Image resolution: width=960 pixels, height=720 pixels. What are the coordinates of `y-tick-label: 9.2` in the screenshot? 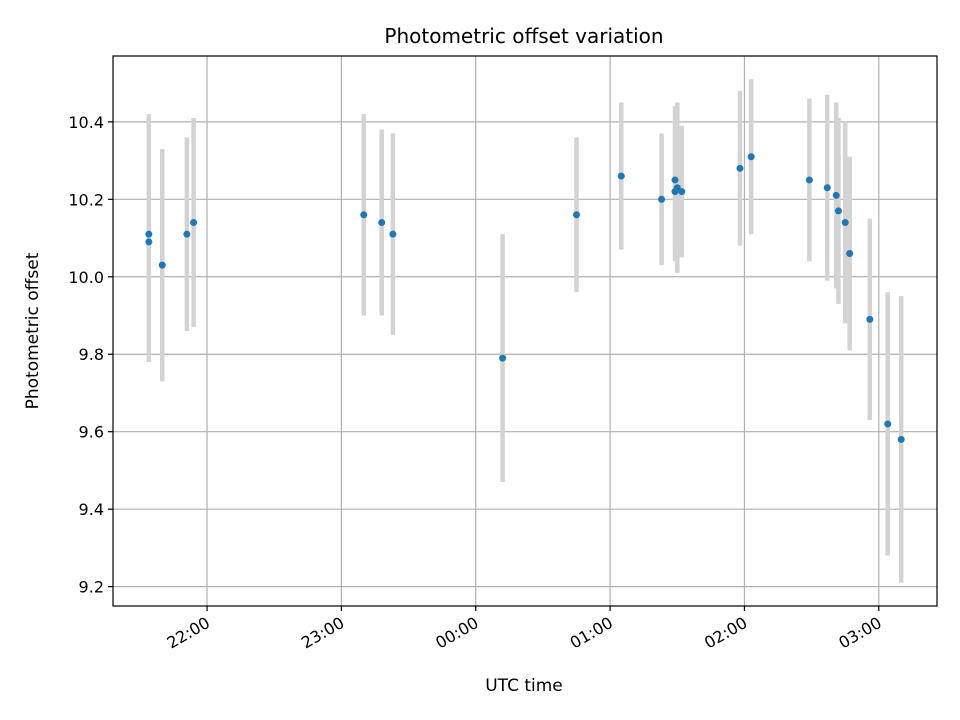 It's located at (91, 587).